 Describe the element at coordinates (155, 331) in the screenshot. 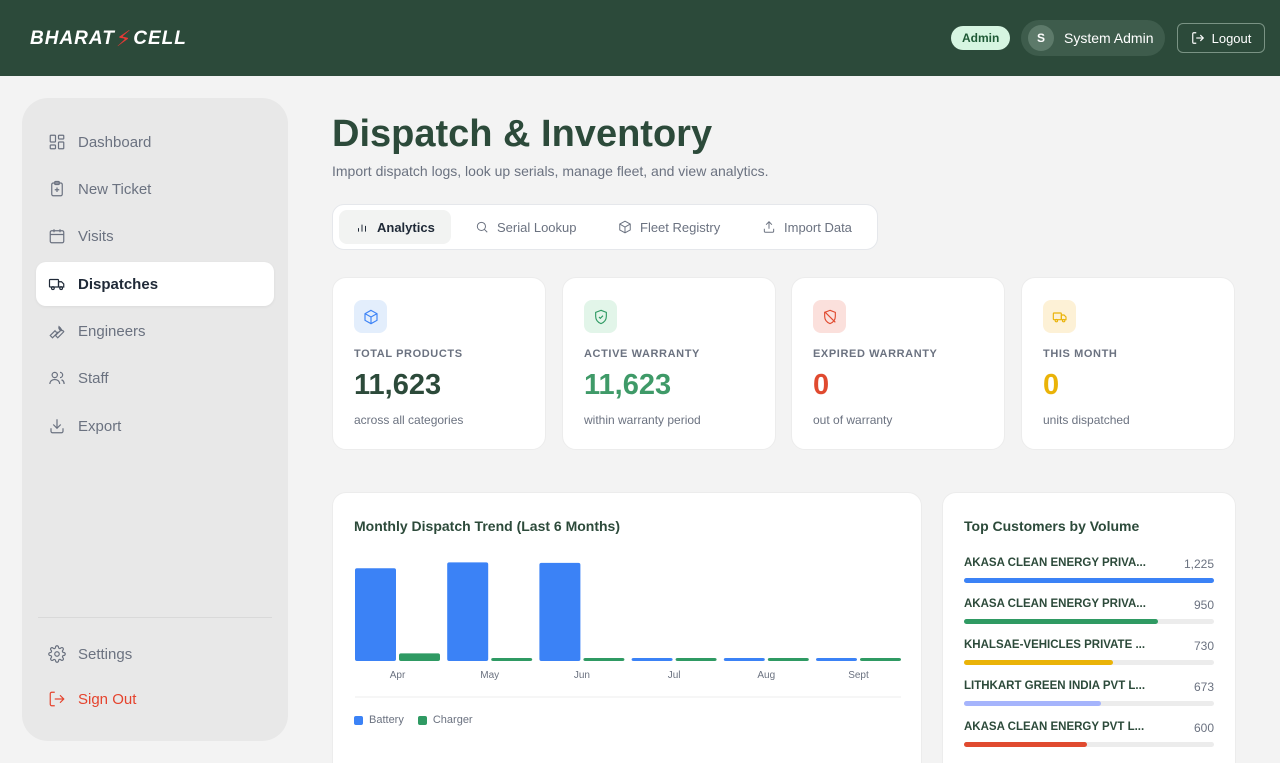

I see `sidebar-item-engineers: Engineers` at that location.